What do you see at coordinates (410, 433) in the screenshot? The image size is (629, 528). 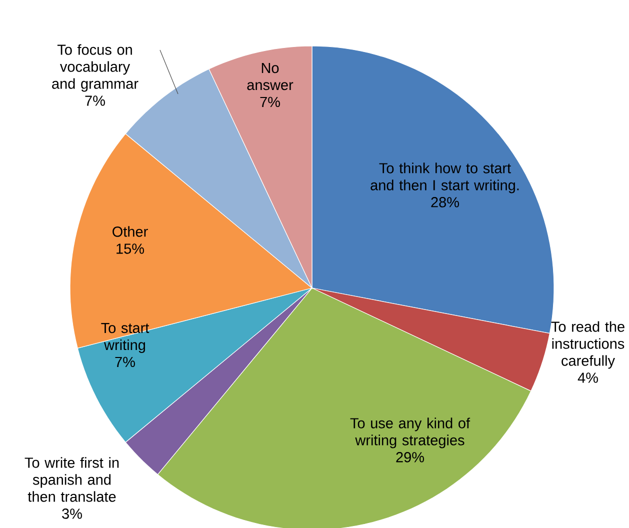 I see `slice-label: To use any kind of writing strategies` at bounding box center [410, 433].